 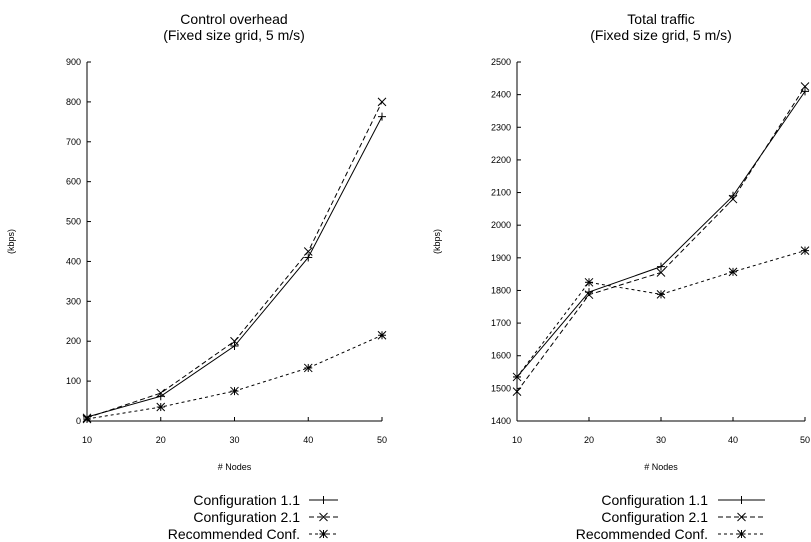 I want to click on chart-2-series-3-line, so click(x=661, y=314).